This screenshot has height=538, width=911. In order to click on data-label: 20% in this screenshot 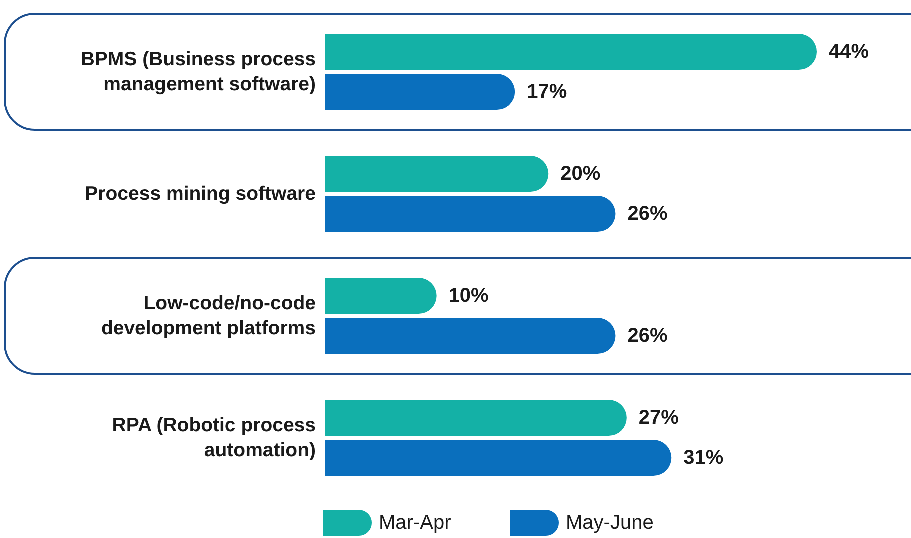, I will do `click(580, 174)`.